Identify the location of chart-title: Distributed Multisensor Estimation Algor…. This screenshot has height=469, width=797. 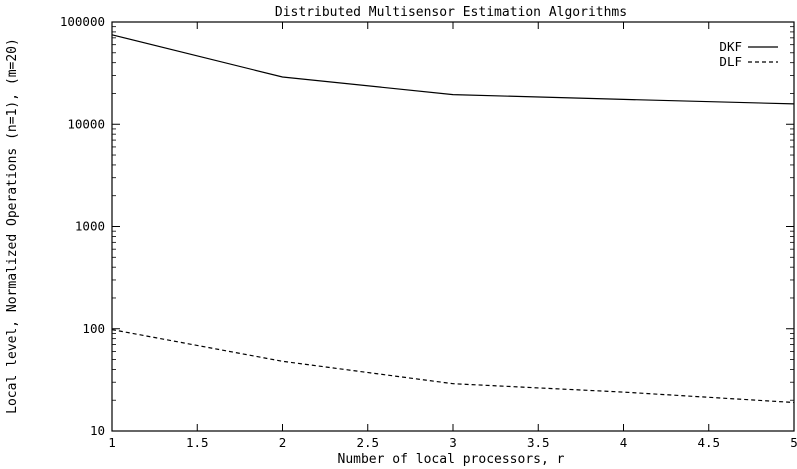
(451, 12).